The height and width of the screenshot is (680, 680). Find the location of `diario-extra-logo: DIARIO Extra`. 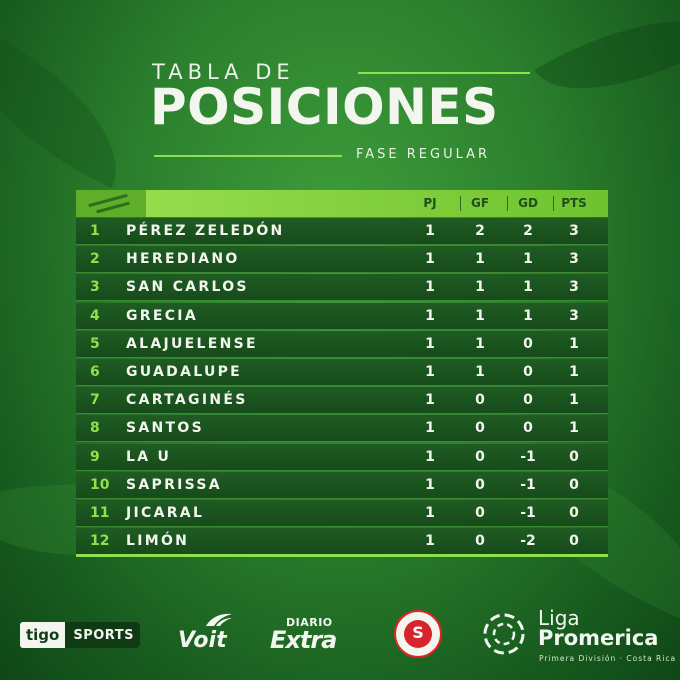

diario-extra-logo: DIARIO Extra is located at coordinates (316, 636).